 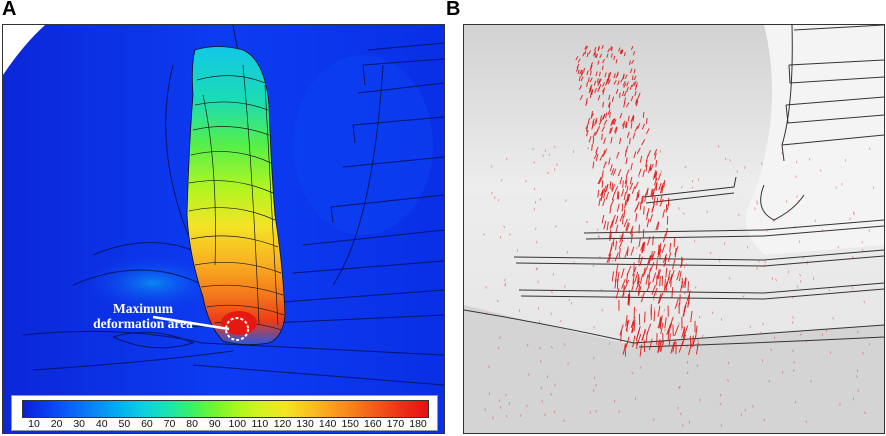 I want to click on max-deformation-marker, so click(x=237, y=329).